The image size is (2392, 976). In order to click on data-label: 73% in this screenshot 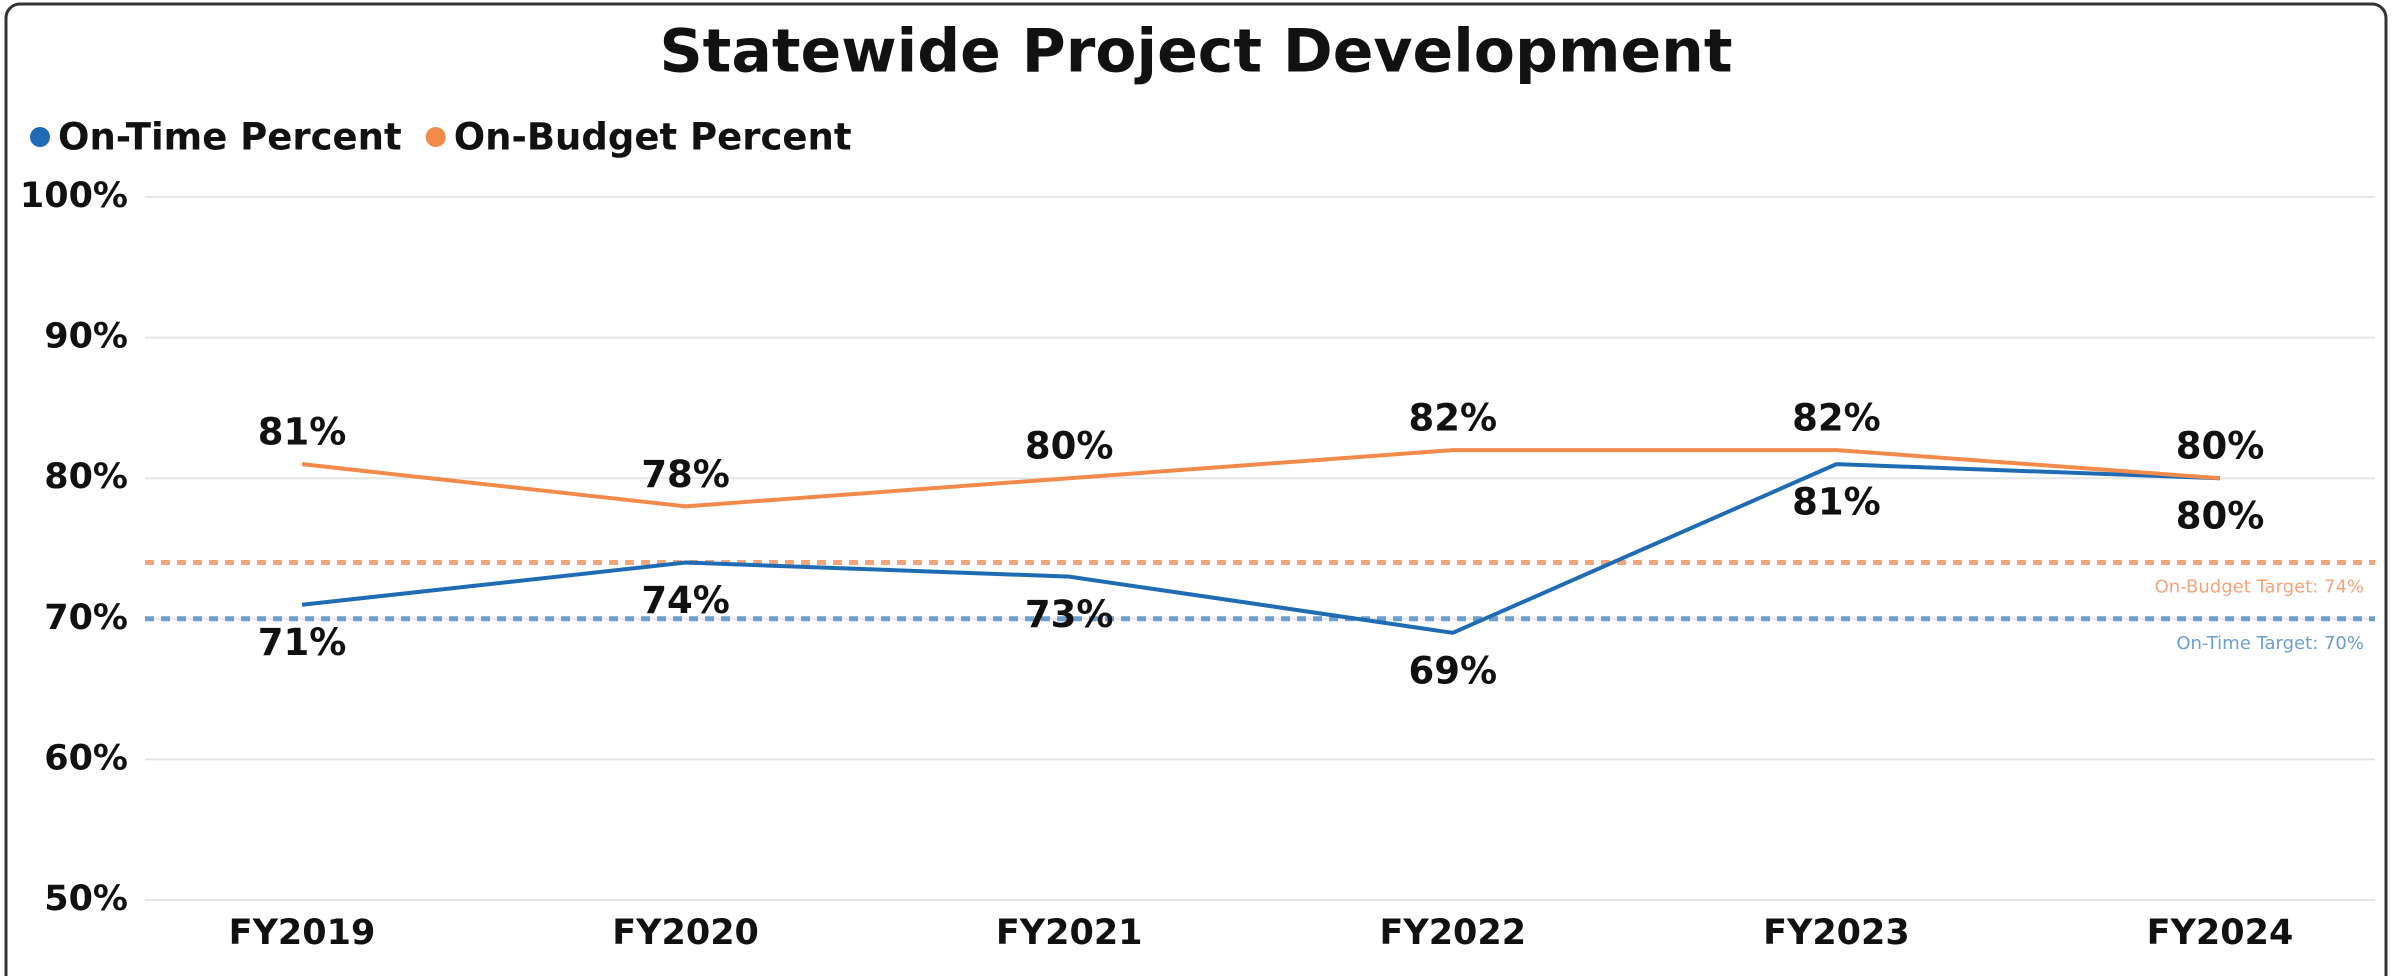, I will do `click(1069, 614)`.